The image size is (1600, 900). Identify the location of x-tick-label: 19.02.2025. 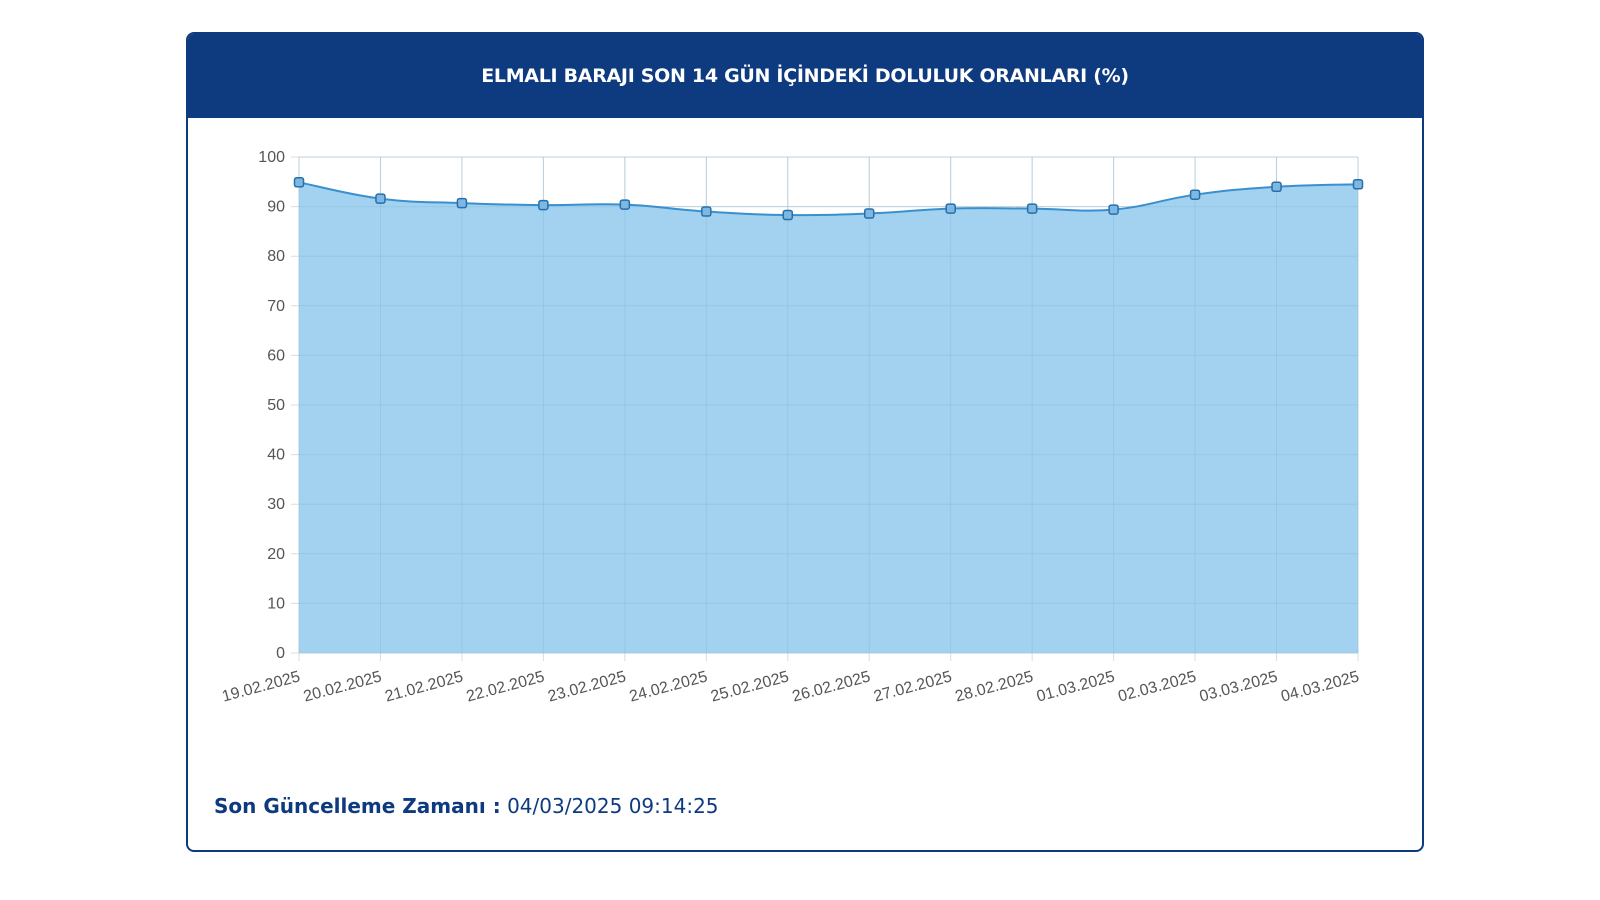
(261, 686).